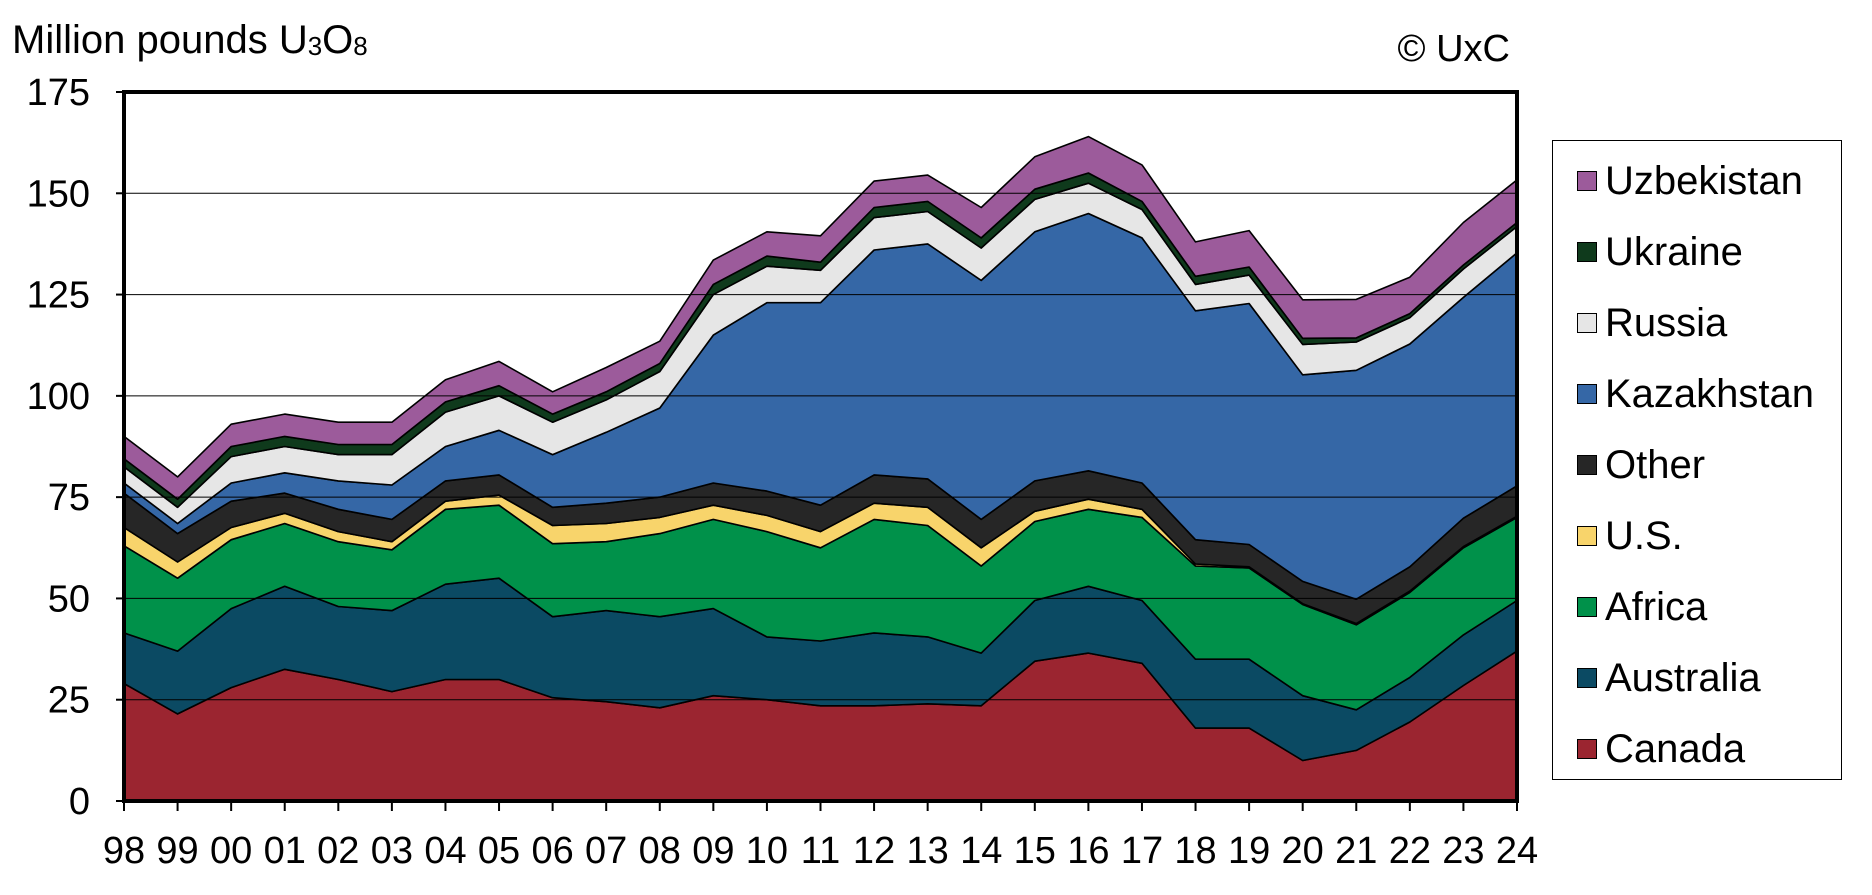 This screenshot has width=1872, height=895. What do you see at coordinates (360, 46) in the screenshot?
I see `y-axis-label-sub-2: 8` at bounding box center [360, 46].